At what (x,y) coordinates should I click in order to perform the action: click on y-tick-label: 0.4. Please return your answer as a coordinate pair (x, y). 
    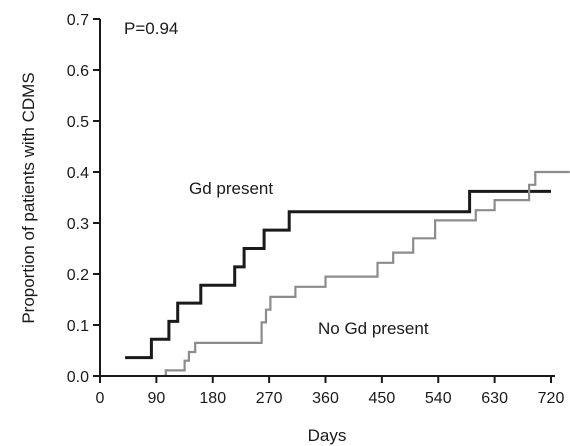
    Looking at the image, I should click on (78, 173).